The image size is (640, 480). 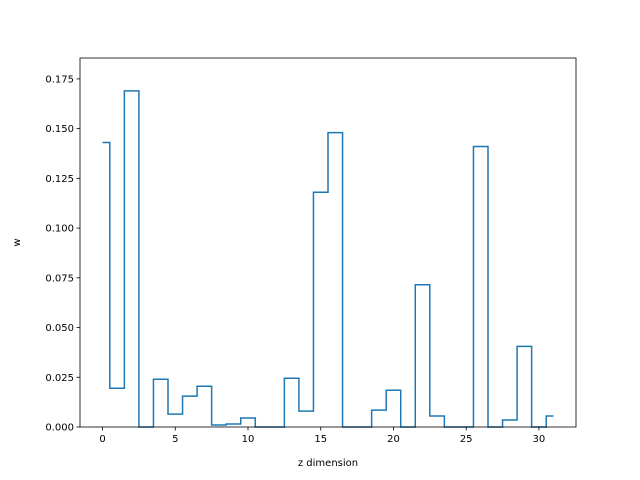 I want to click on y-tick-label: 0.125, so click(x=59, y=179).